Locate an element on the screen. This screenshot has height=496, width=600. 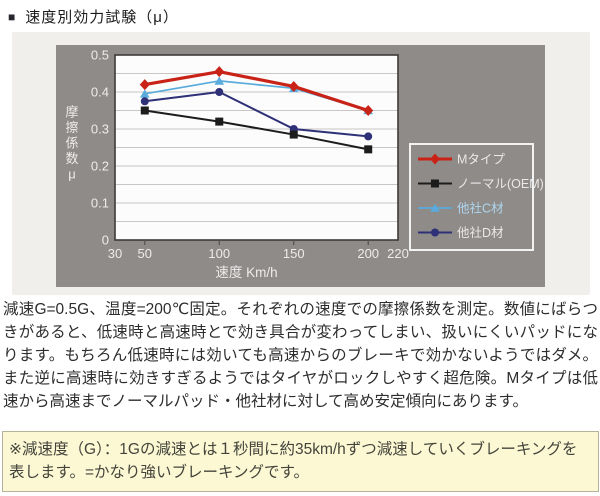
legend-label: Mタイプ is located at coordinates (481, 160).